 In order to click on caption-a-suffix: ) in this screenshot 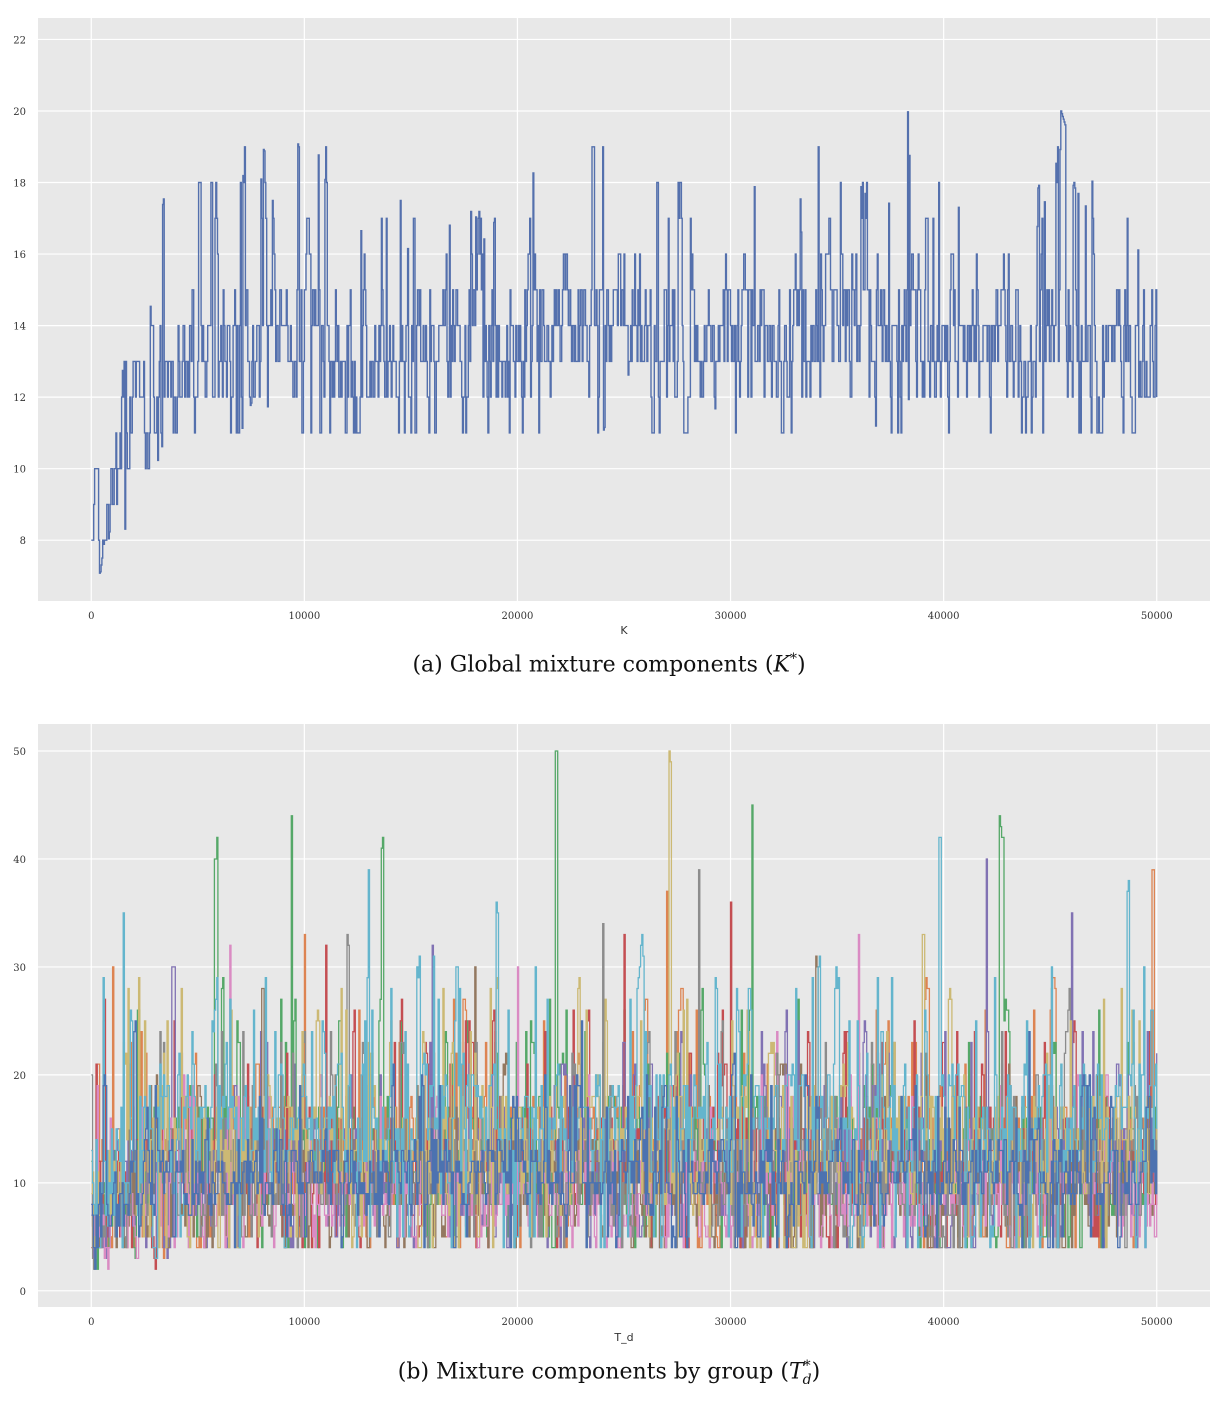, I will do `click(801, 665)`.